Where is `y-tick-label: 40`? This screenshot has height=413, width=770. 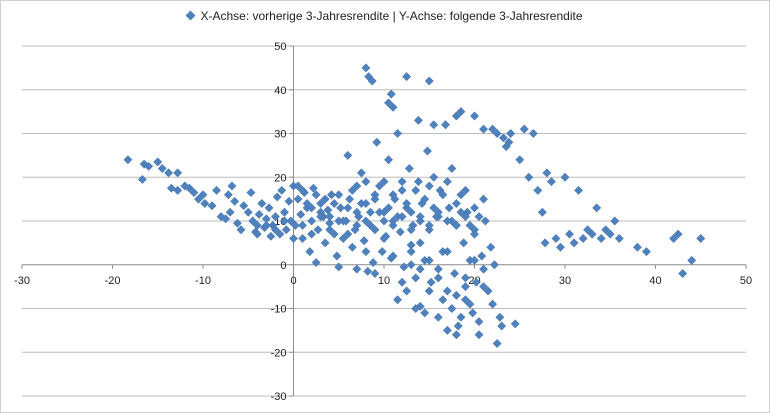
y-tick-label: 40 is located at coordinates (280, 91).